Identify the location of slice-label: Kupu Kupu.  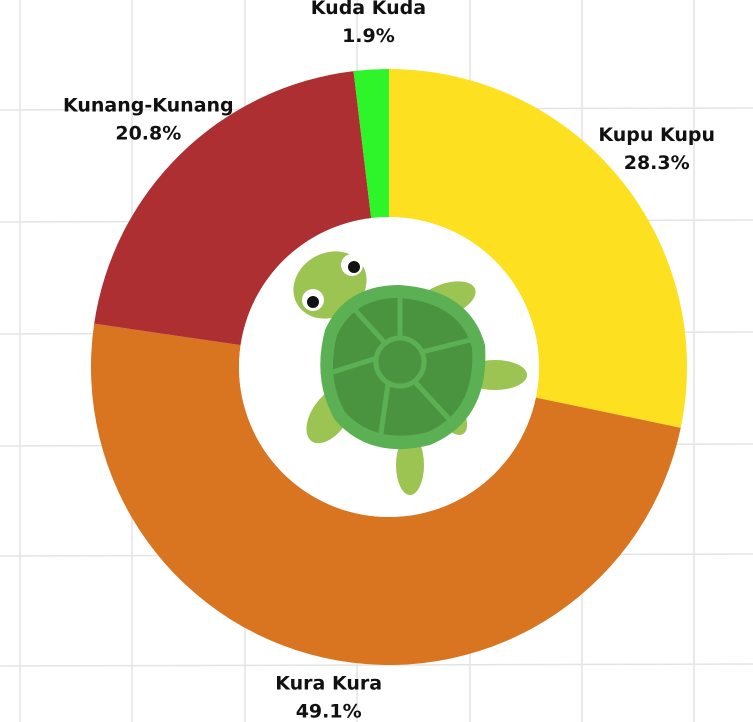
(656, 135).